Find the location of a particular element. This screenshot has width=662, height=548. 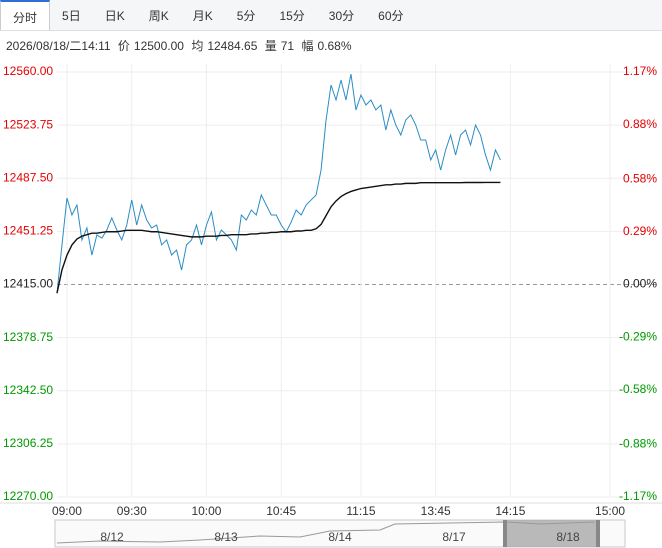

tab: 日K is located at coordinates (114, 16).